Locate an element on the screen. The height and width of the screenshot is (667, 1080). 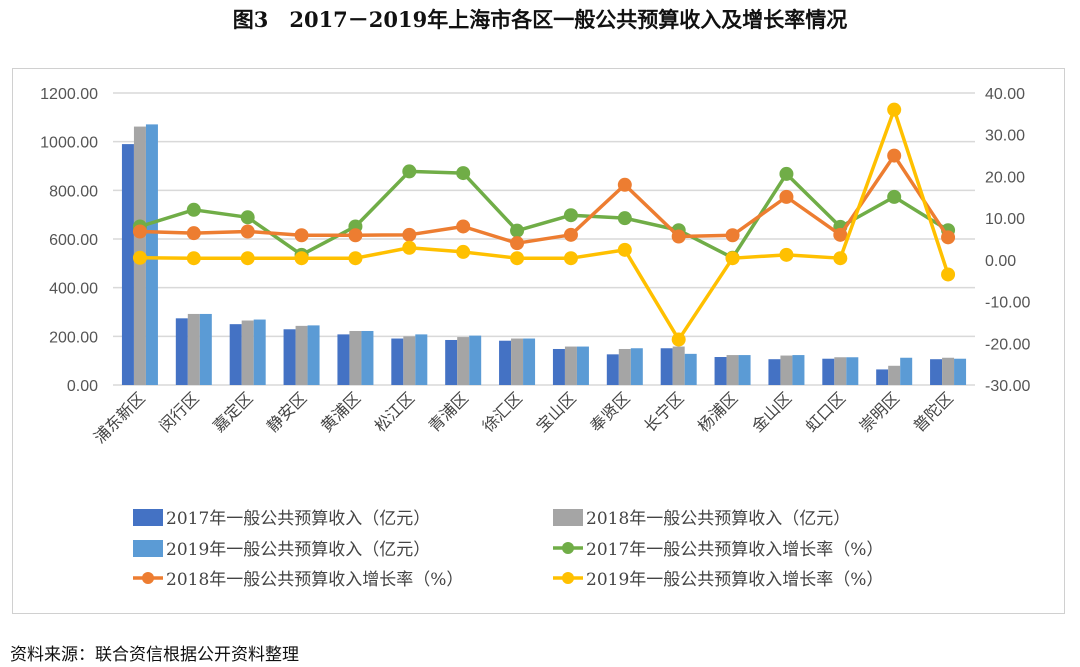
category-label: 虹口区 is located at coordinates (825, 411).